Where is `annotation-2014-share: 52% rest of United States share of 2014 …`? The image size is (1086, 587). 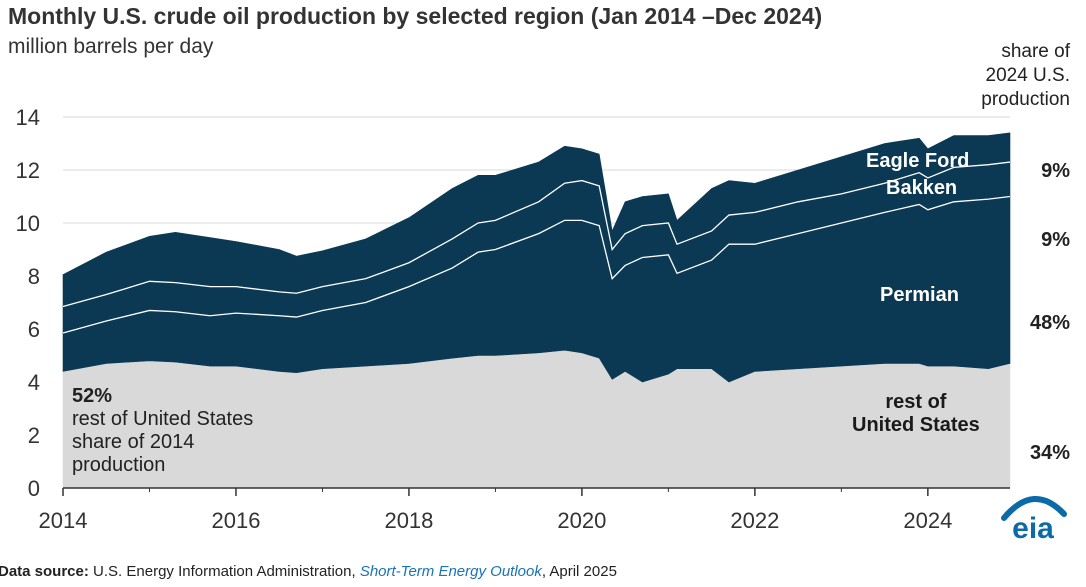 annotation-2014-share: 52% rest of United States share of 2014 … is located at coordinates (162, 431).